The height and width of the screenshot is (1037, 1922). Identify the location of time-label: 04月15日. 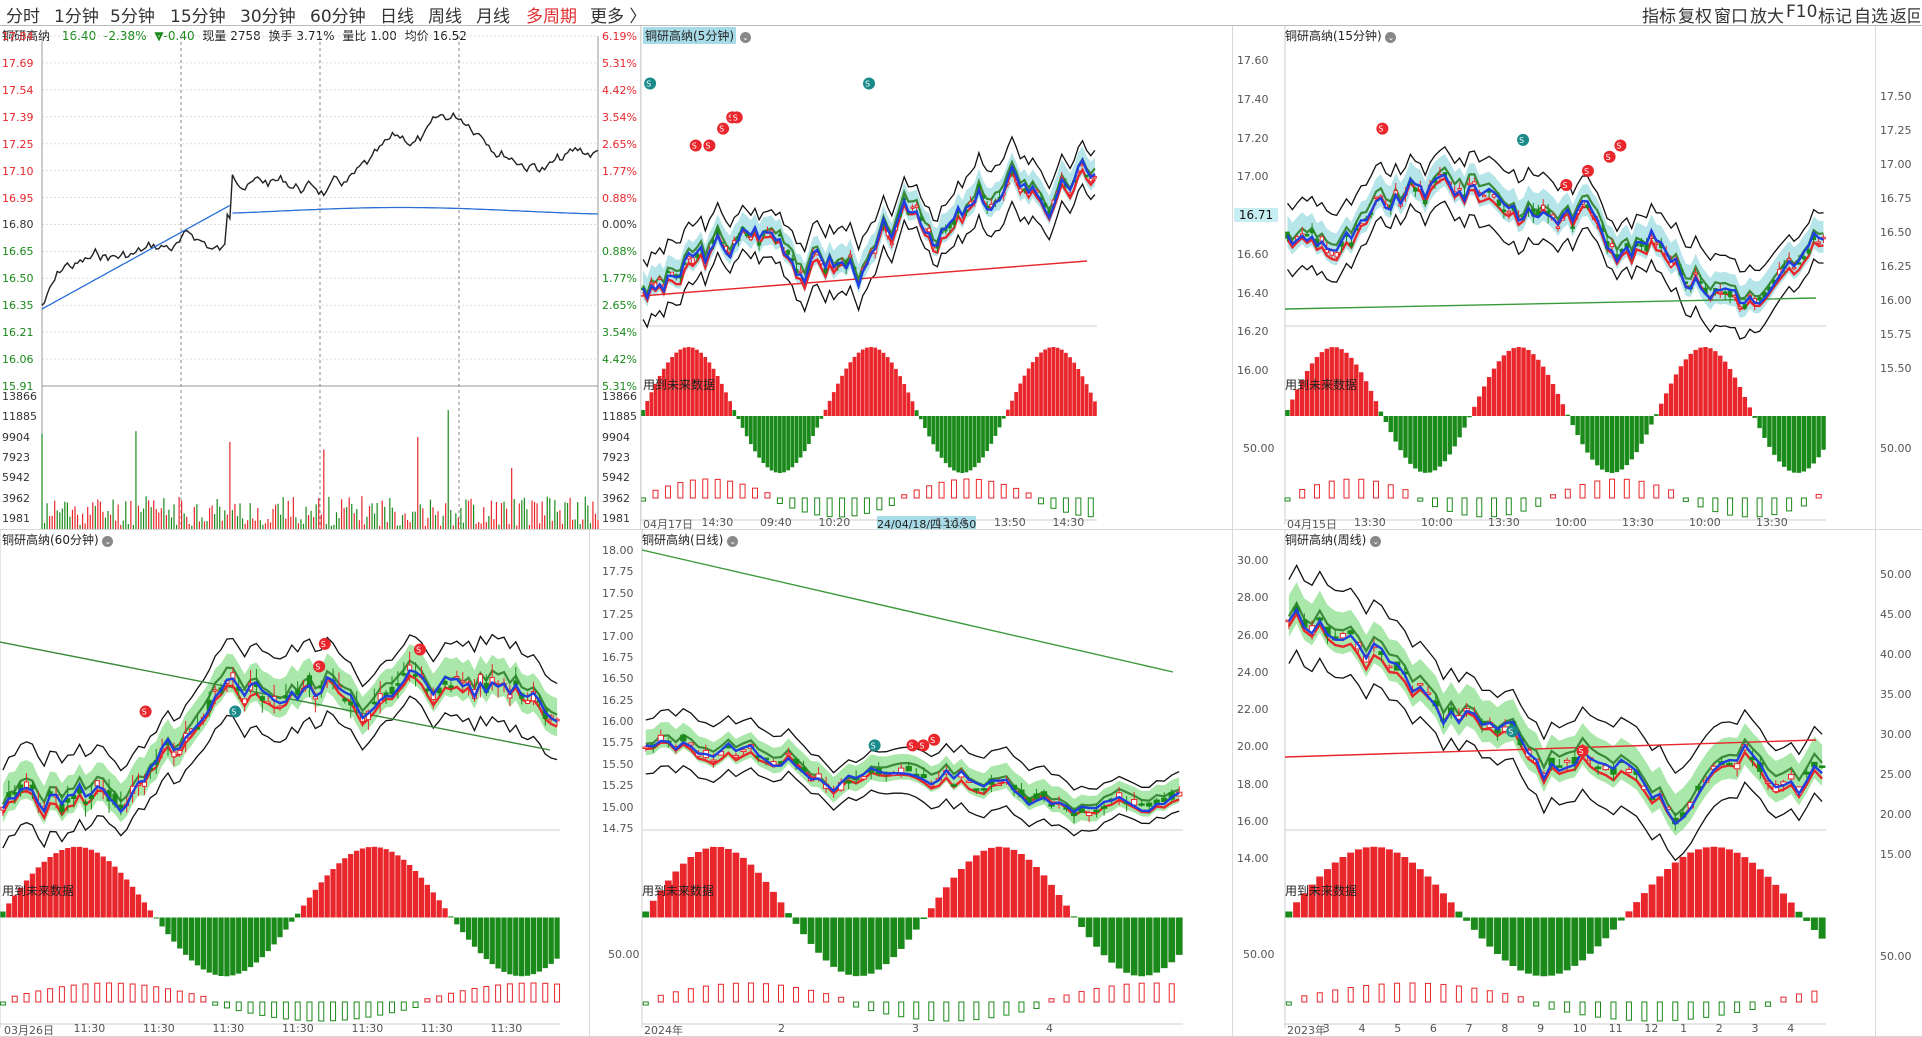
(1312, 524).